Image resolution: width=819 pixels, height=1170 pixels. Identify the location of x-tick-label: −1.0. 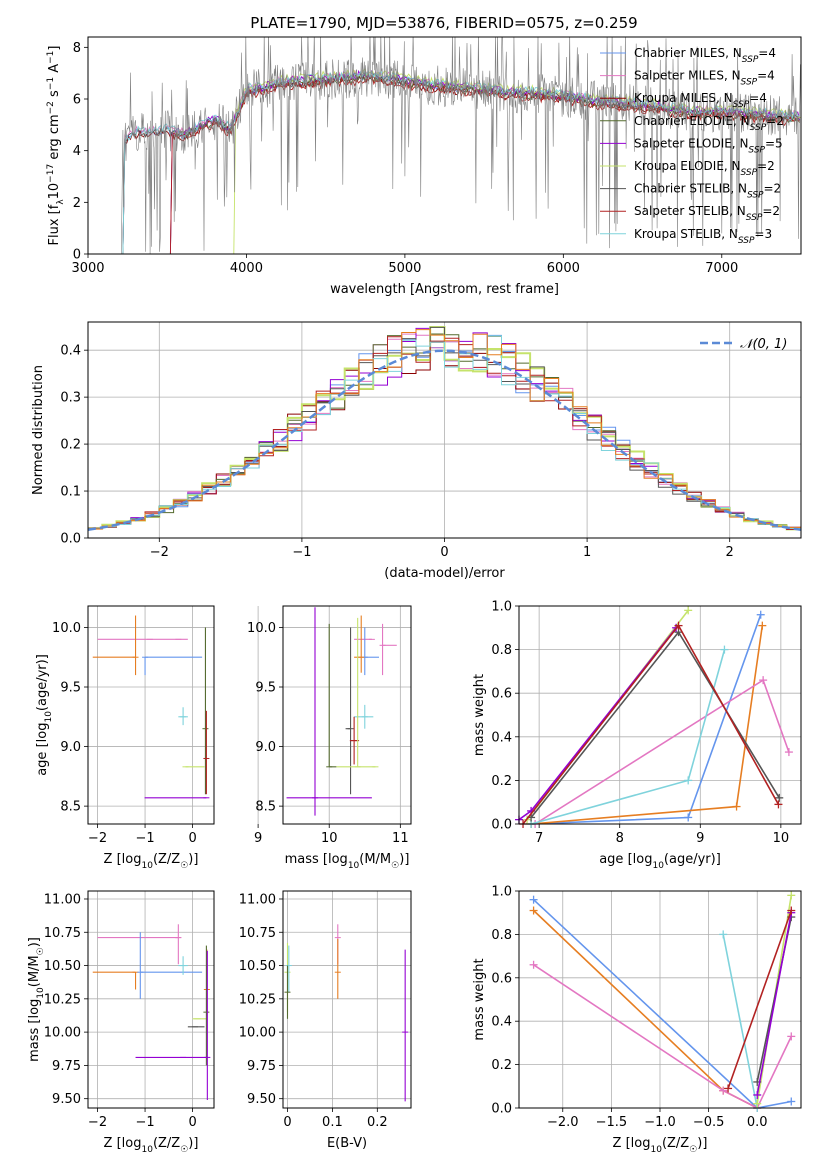
(660, 1122).